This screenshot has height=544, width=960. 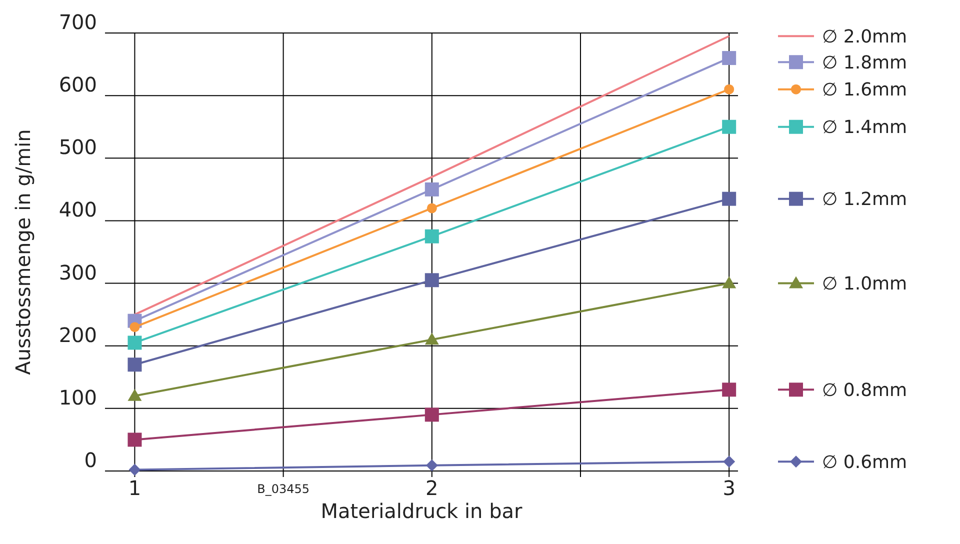 What do you see at coordinates (77, 84) in the screenshot?
I see `y-tick-label: 600` at bounding box center [77, 84].